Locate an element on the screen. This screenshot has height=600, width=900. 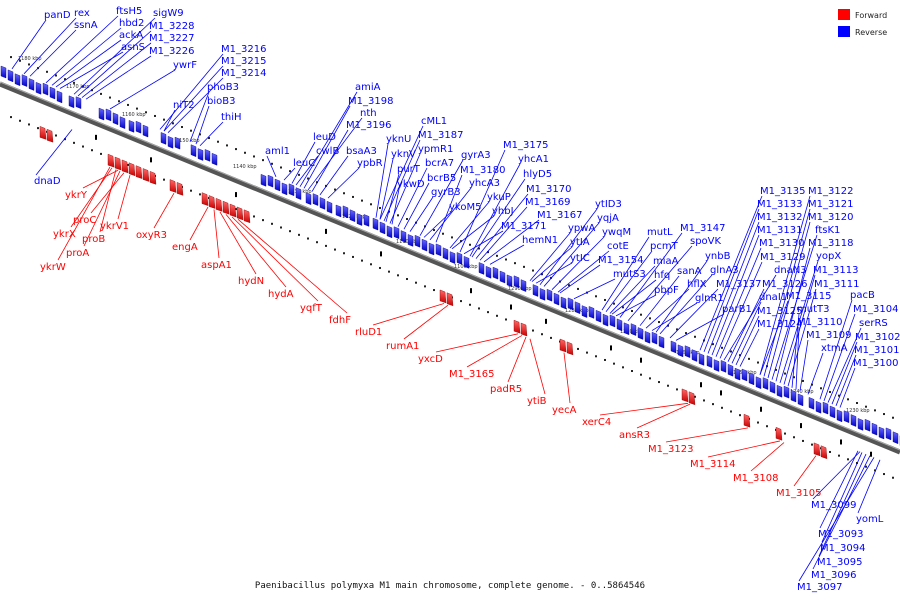
reverse-gene-label: M1_3198 is located at coordinates (370, 101).